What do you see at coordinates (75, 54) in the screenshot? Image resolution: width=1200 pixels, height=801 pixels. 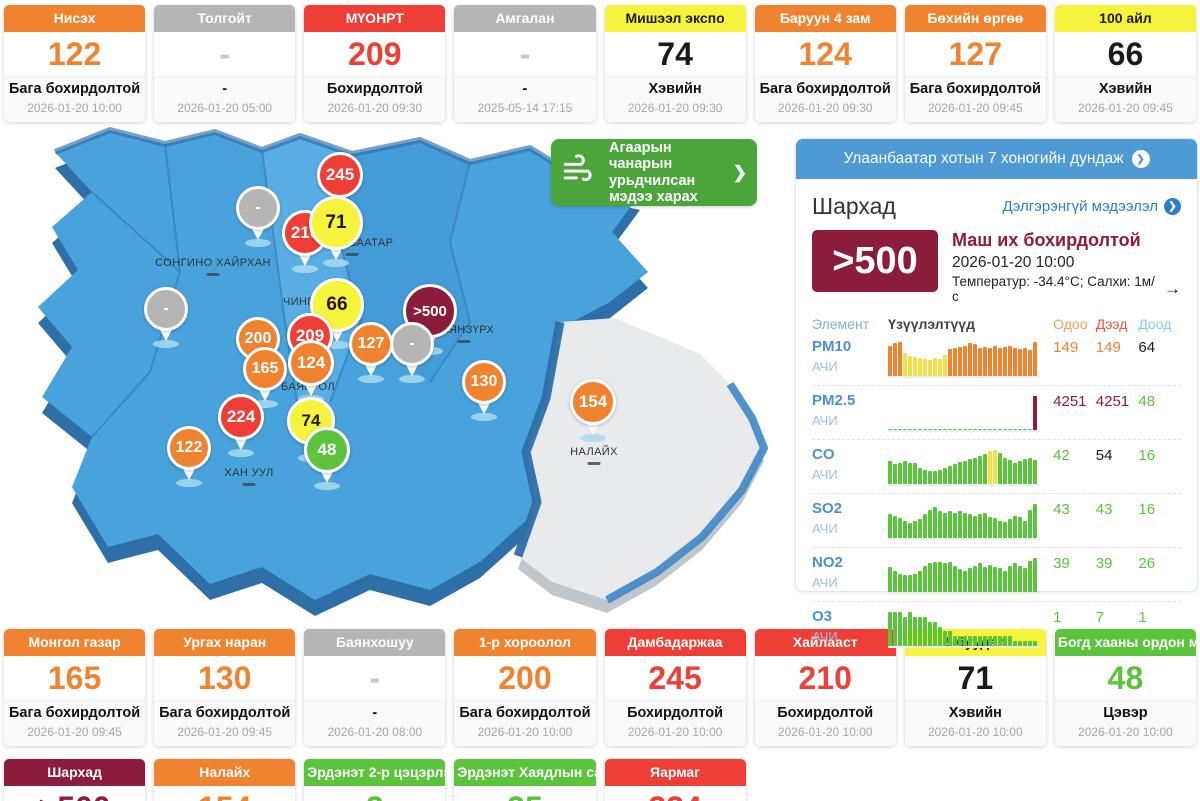 I see `station-aqi-value: 122` at bounding box center [75, 54].